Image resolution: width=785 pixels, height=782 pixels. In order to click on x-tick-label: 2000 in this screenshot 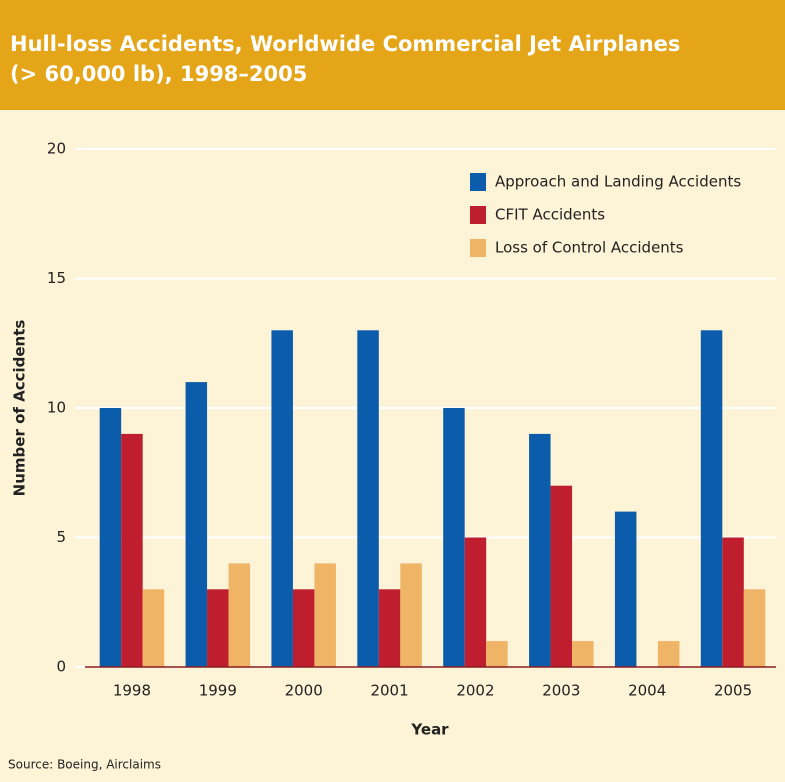, I will do `click(304, 691)`.